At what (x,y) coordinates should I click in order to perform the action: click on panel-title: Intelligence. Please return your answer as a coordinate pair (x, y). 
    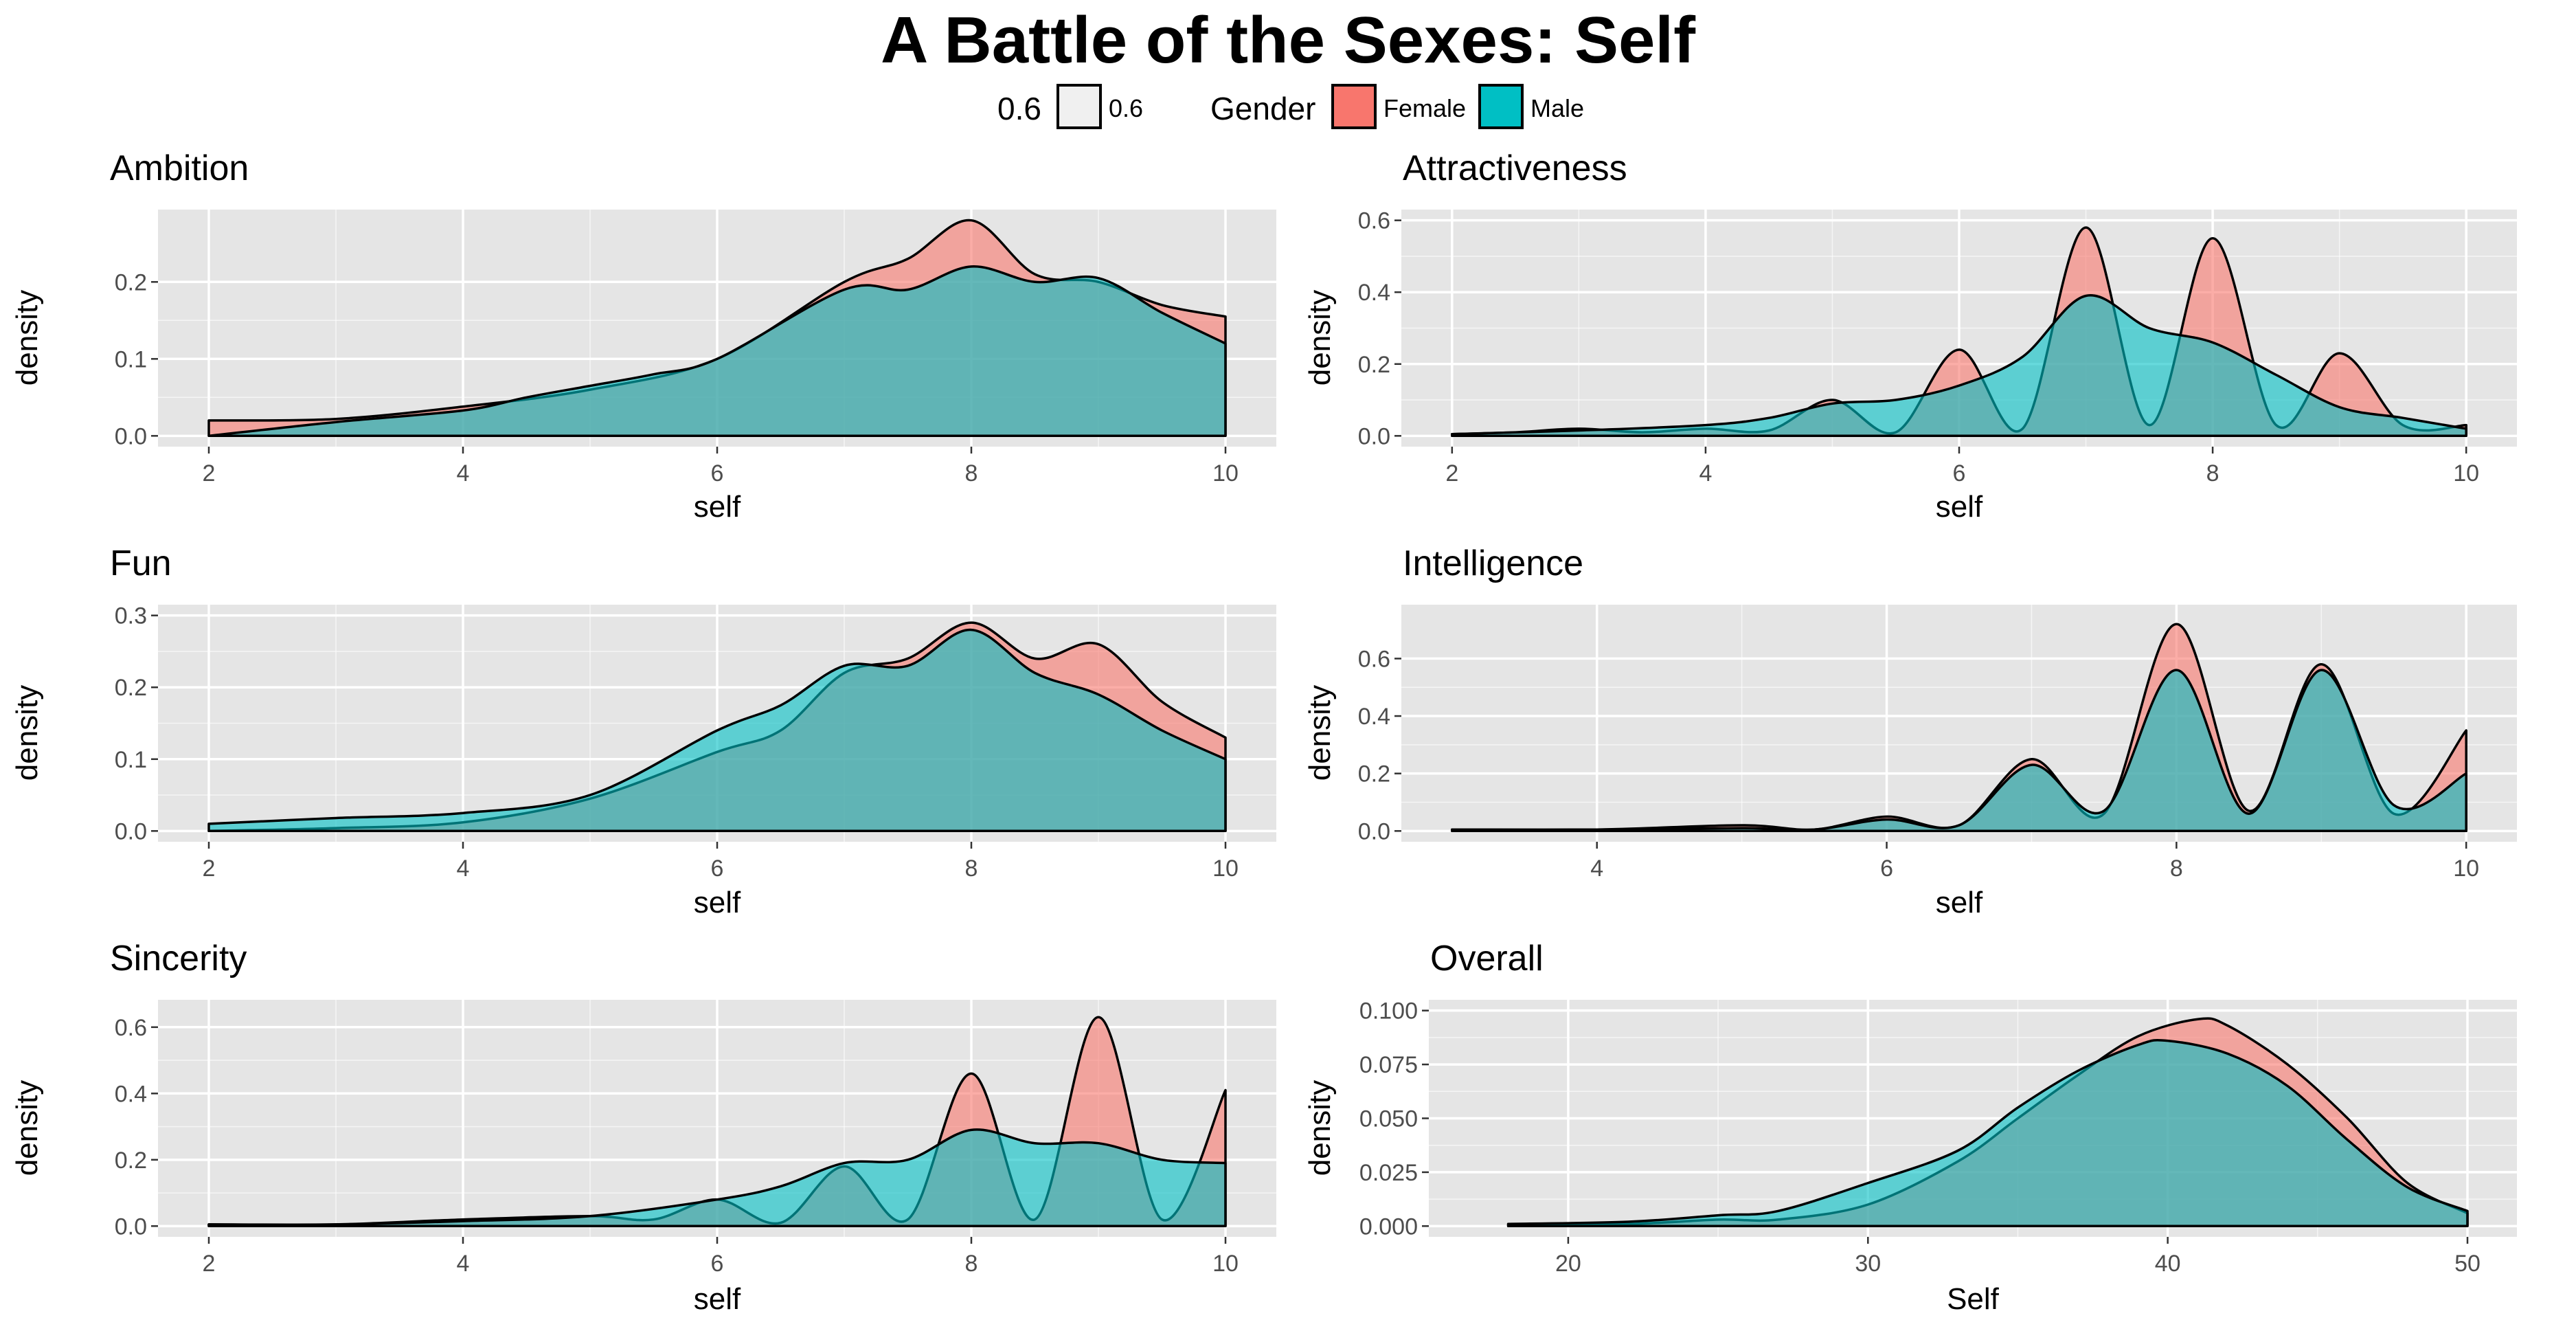
    Looking at the image, I should click on (1493, 563).